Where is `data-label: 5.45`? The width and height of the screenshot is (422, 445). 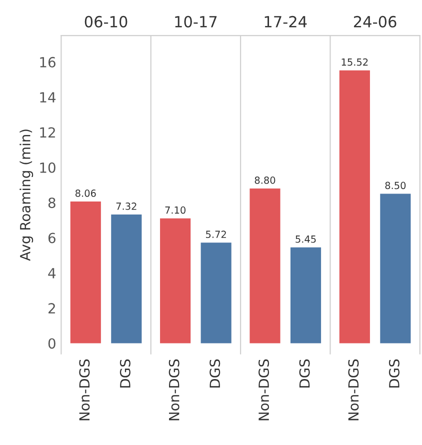
data-label: 5.45 is located at coordinates (306, 239).